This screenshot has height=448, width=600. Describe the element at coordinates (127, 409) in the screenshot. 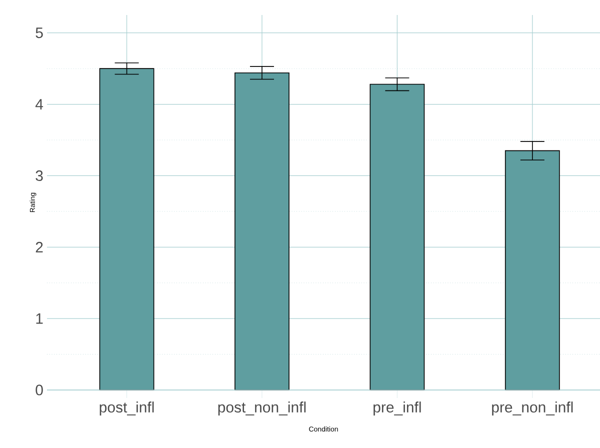

I see `x-tick-label: post_infl` at that location.